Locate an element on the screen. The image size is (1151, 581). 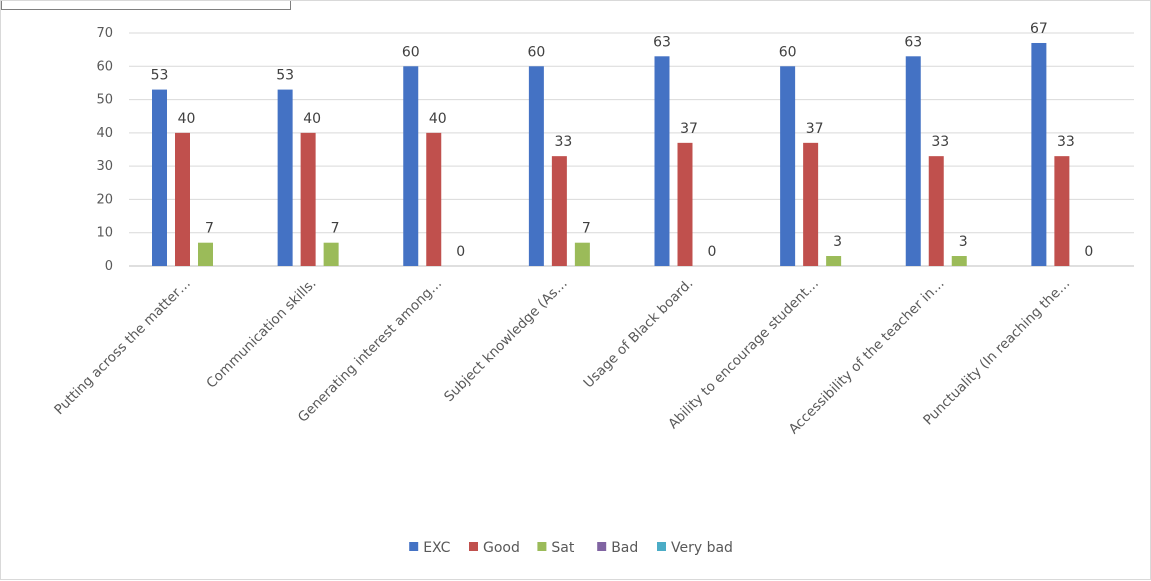
y-tick-label: 40 is located at coordinates (104, 133).